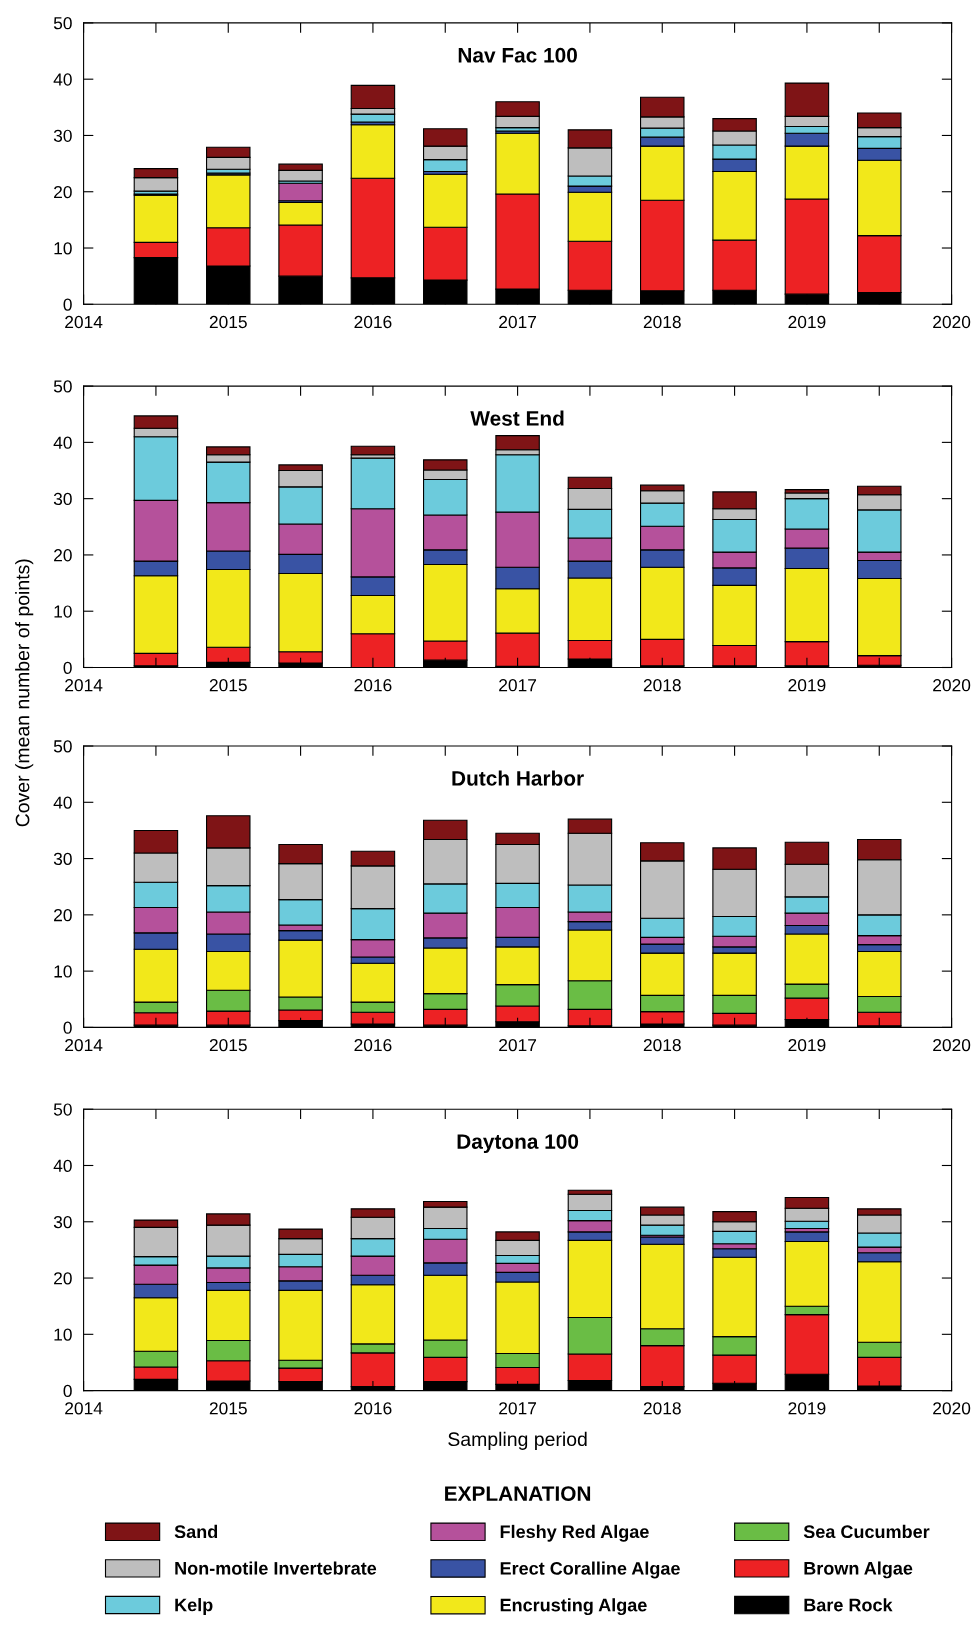  What do you see at coordinates (276, 1568) in the screenshot?
I see `legend-label: Non-motile Invertebrate` at bounding box center [276, 1568].